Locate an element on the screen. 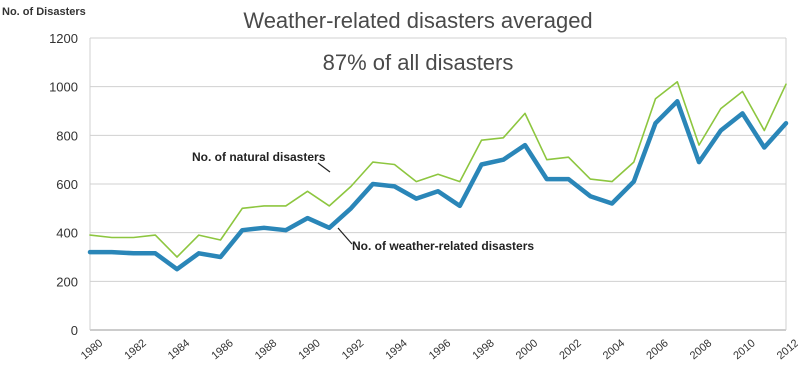  x-tick-label: 1992 is located at coordinates (353, 349).